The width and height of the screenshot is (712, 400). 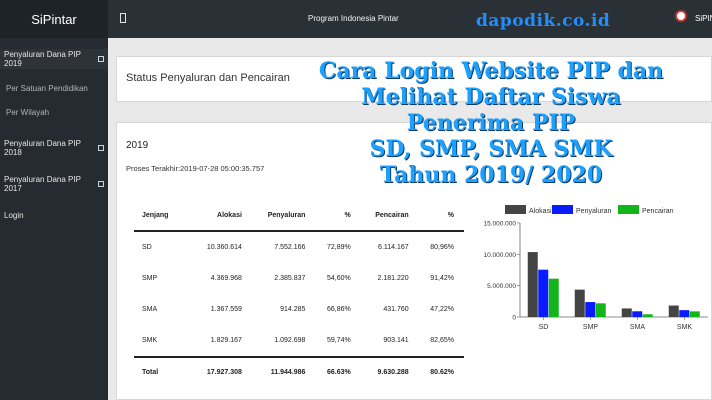 What do you see at coordinates (685, 327) in the screenshot?
I see `x-tick-label: SMK` at bounding box center [685, 327].